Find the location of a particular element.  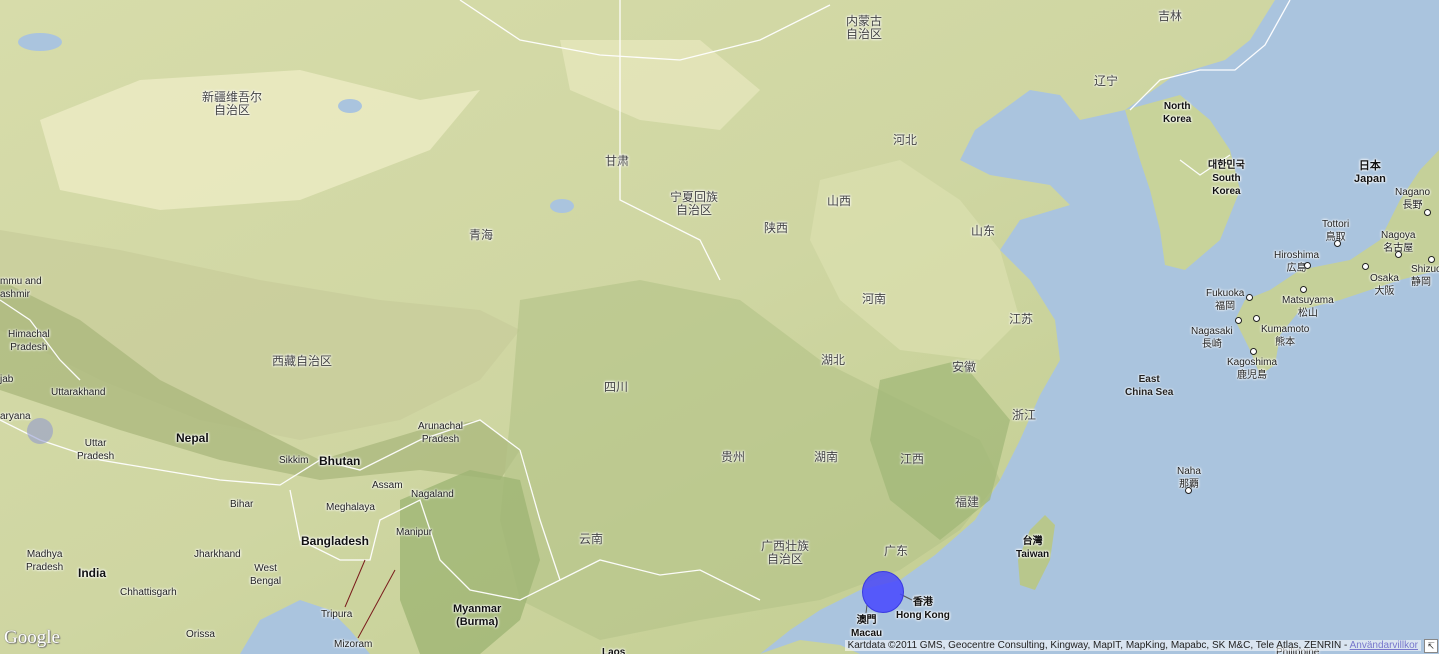

label-jilin: 吉林 is located at coordinates (1170, 16).